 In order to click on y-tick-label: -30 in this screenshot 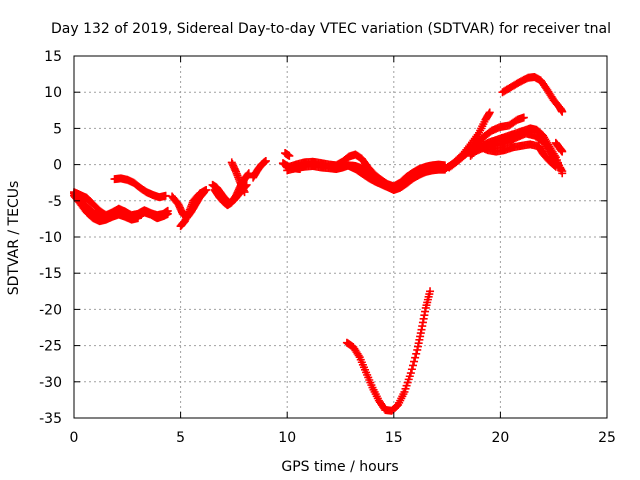, I will do `click(50, 383)`.